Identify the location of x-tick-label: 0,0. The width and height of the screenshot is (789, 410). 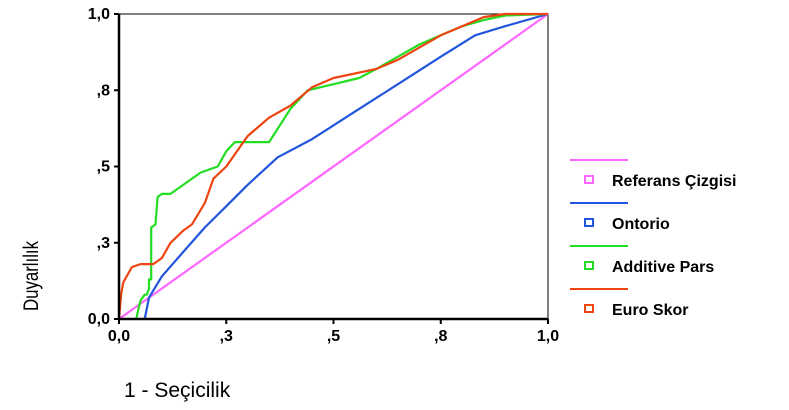
(119, 336).